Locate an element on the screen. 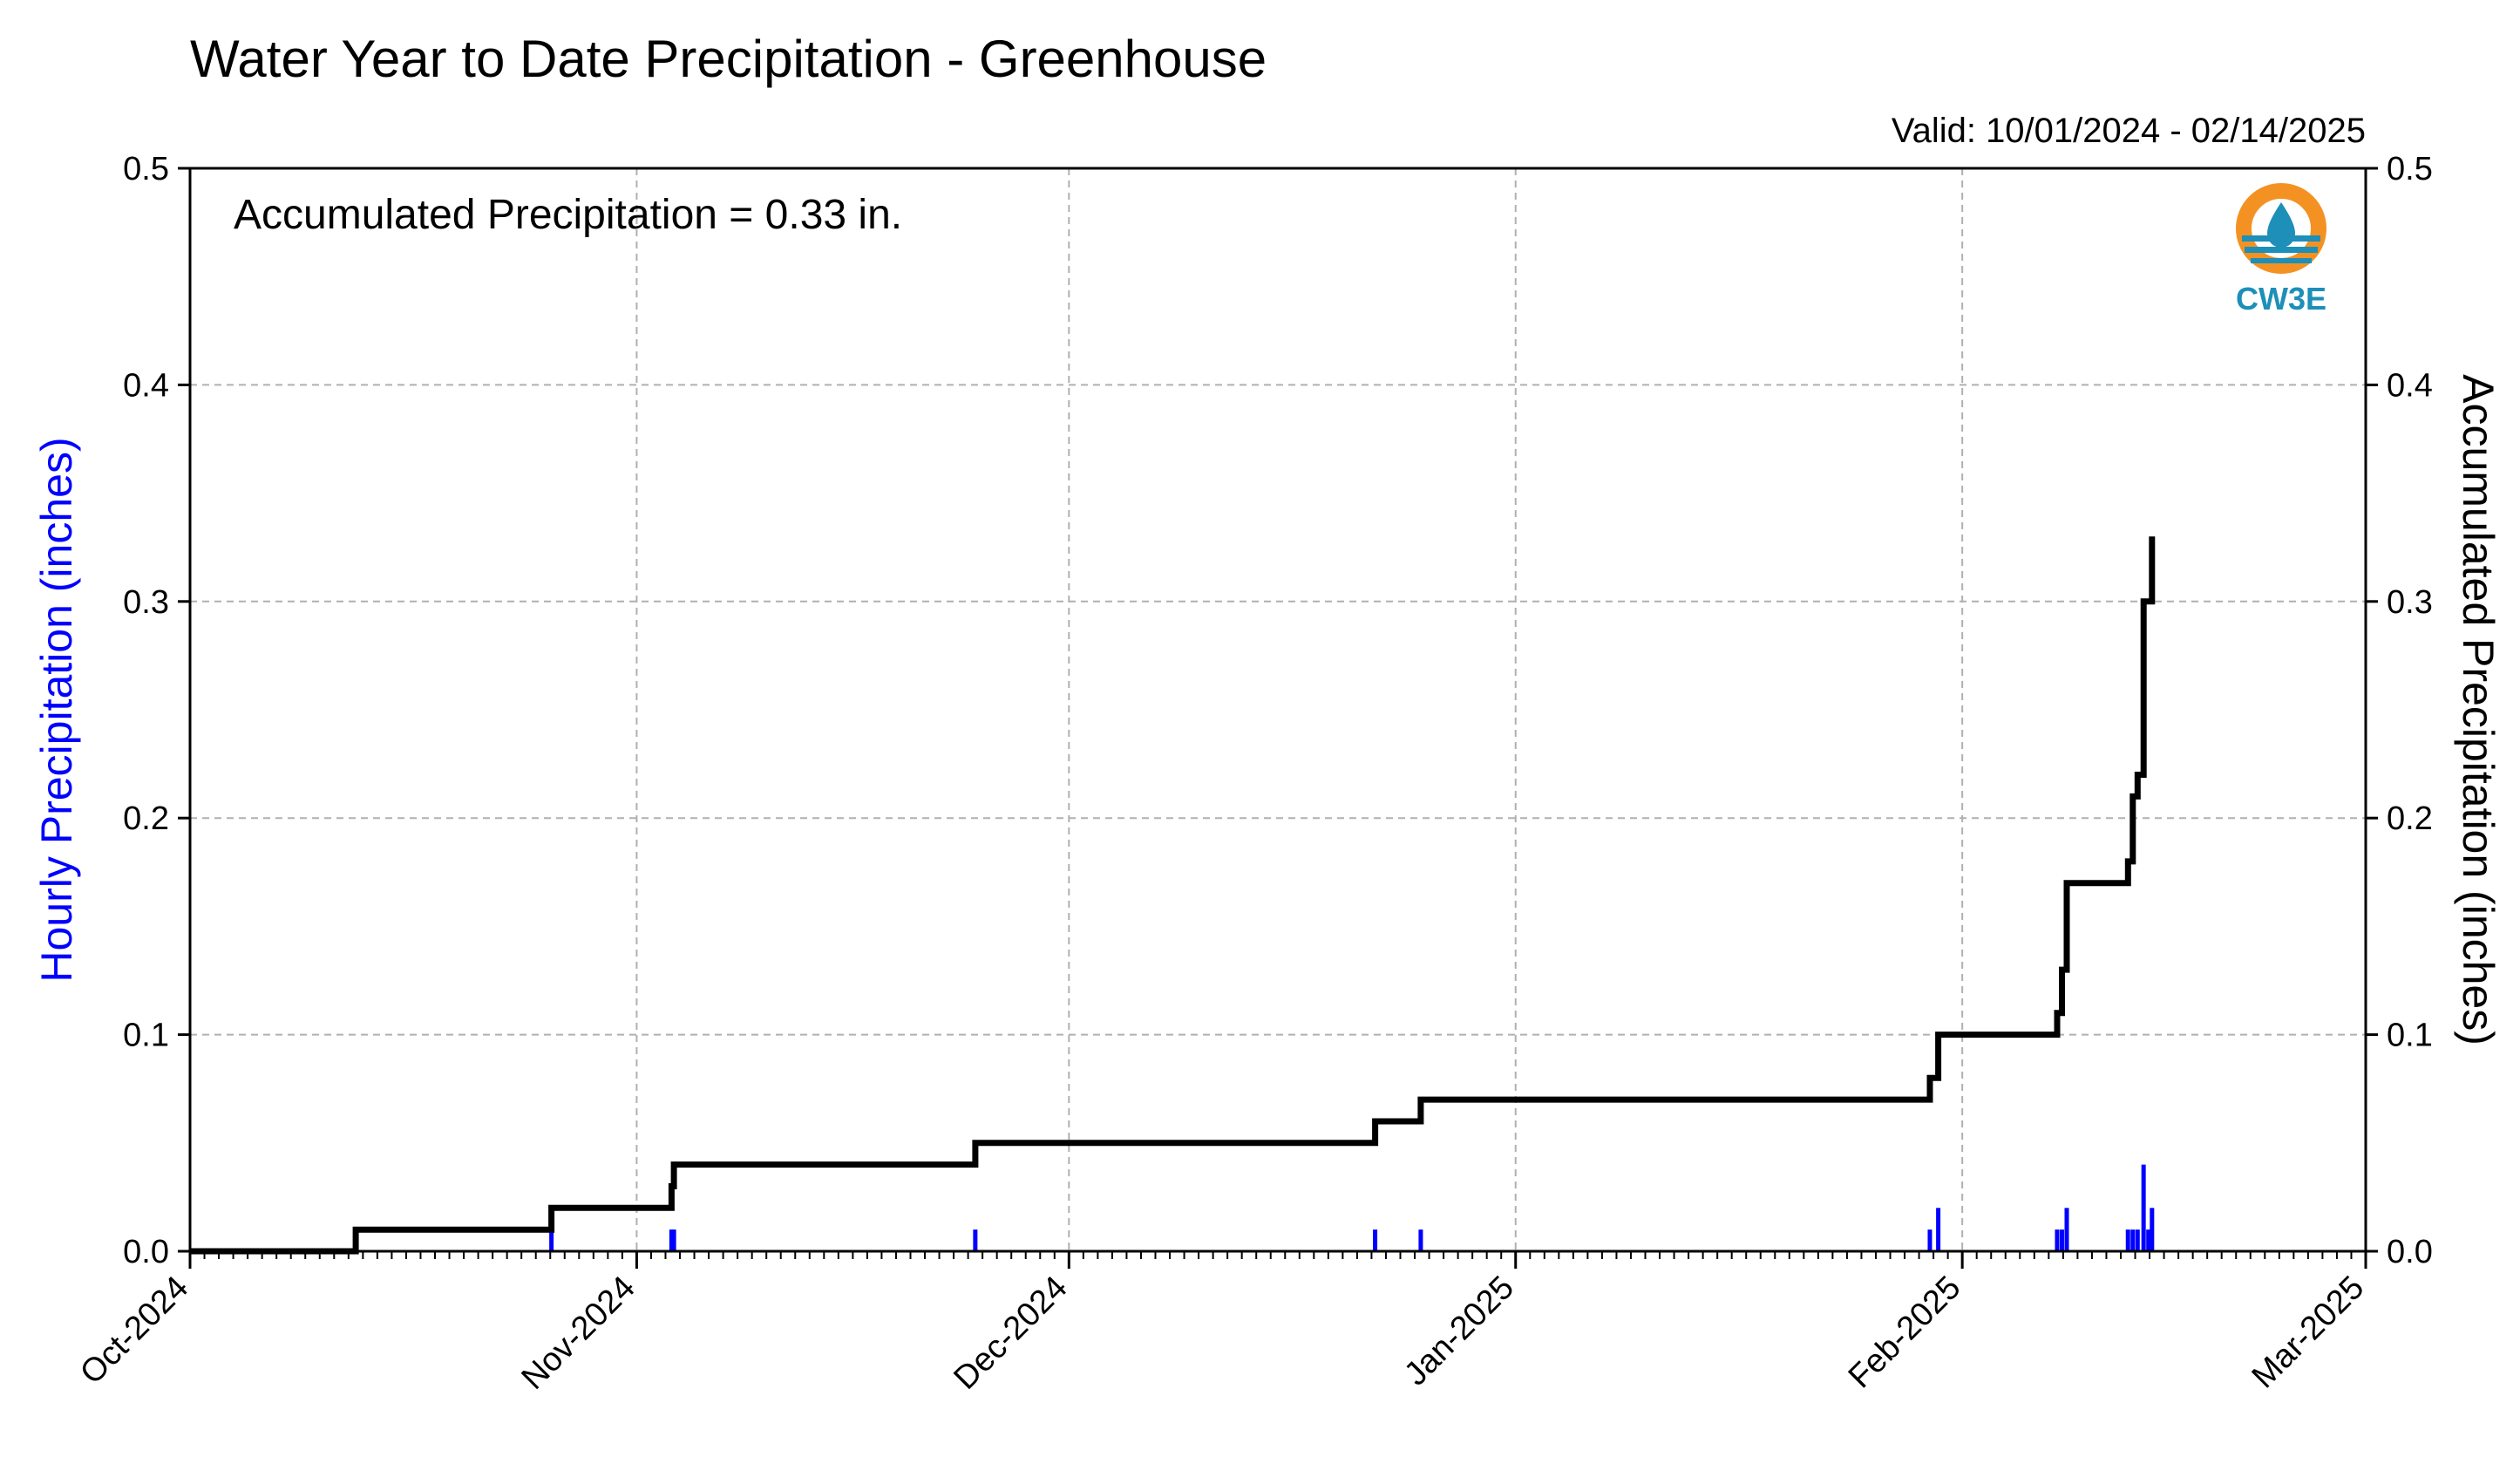  right-y-tick-label: 0.3 is located at coordinates (2410, 602).